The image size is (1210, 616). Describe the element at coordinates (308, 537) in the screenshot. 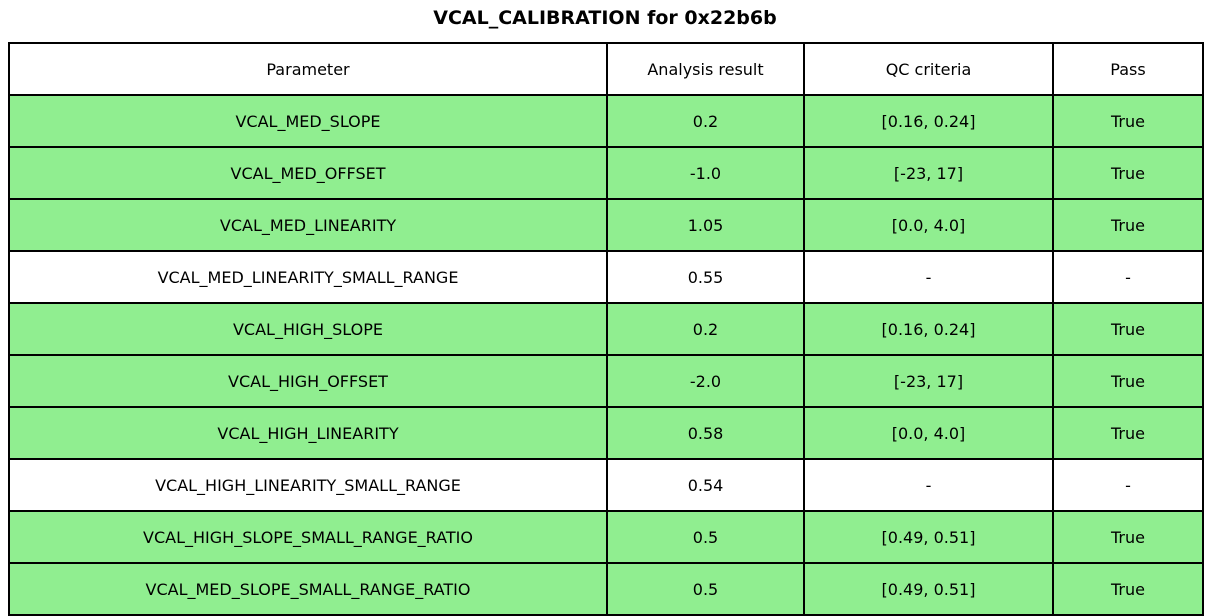

I see `cell-parameter: VCAL_HIGH_SLOPE_SMALL_RANGE_RATIO` at that location.